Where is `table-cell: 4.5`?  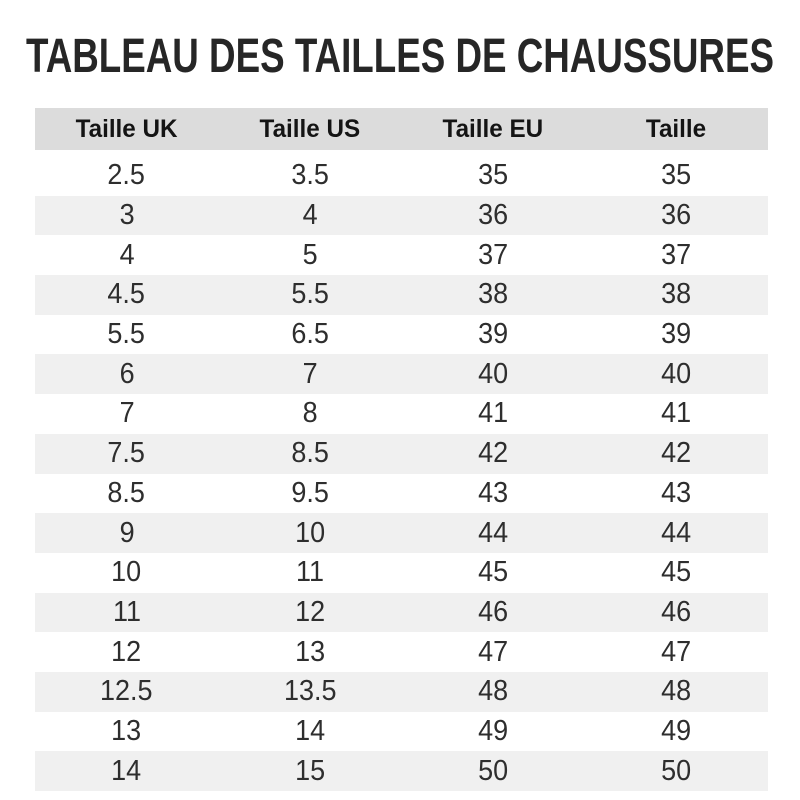 table-cell: 4.5 is located at coordinates (126, 294).